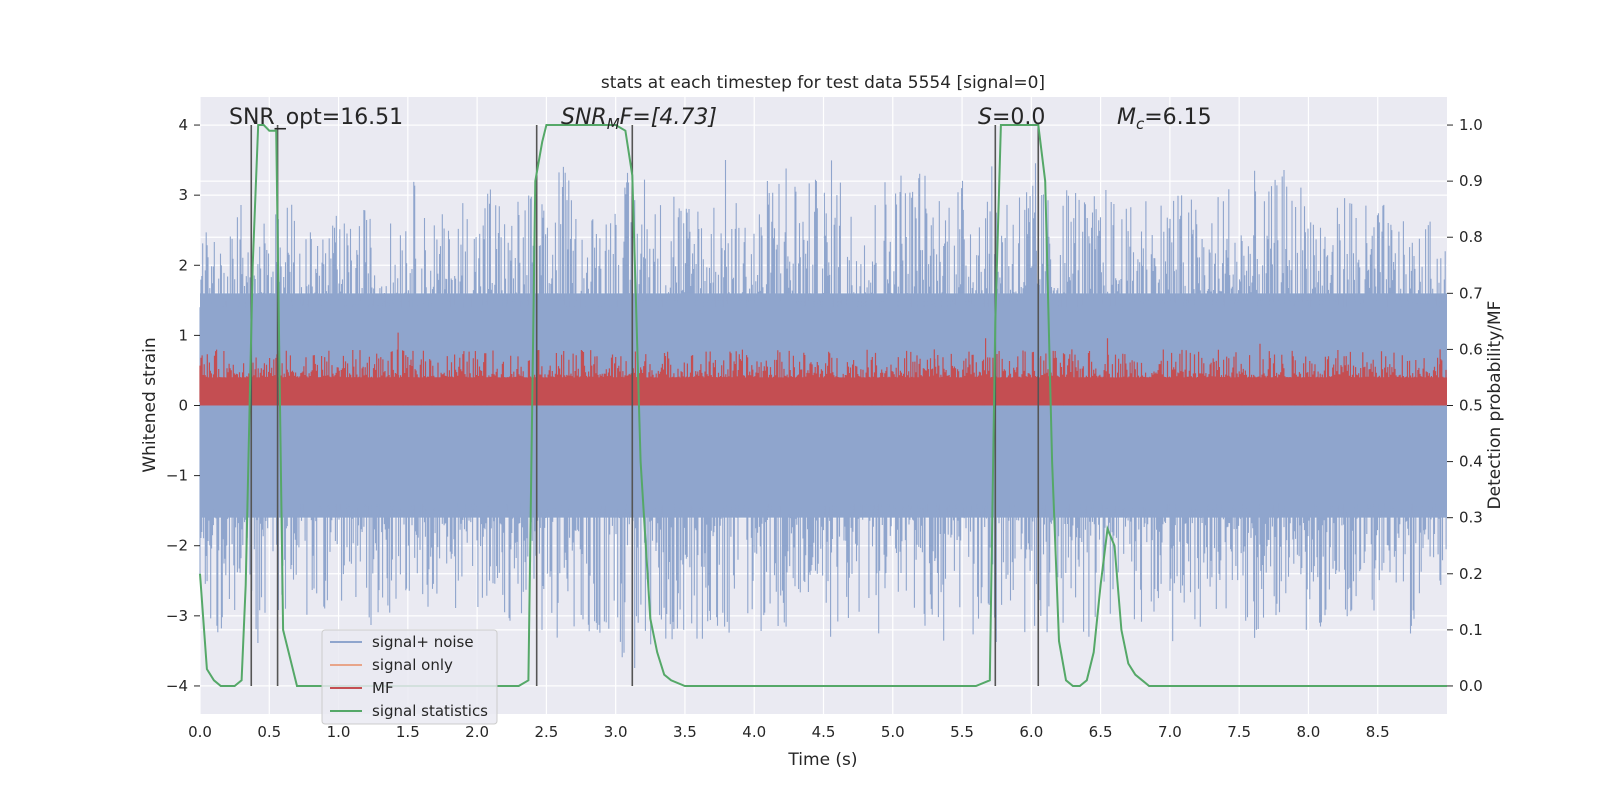 This screenshot has height=800, width=1600. I want to click on annotation-s-rest: =0.0, so click(1018, 117).